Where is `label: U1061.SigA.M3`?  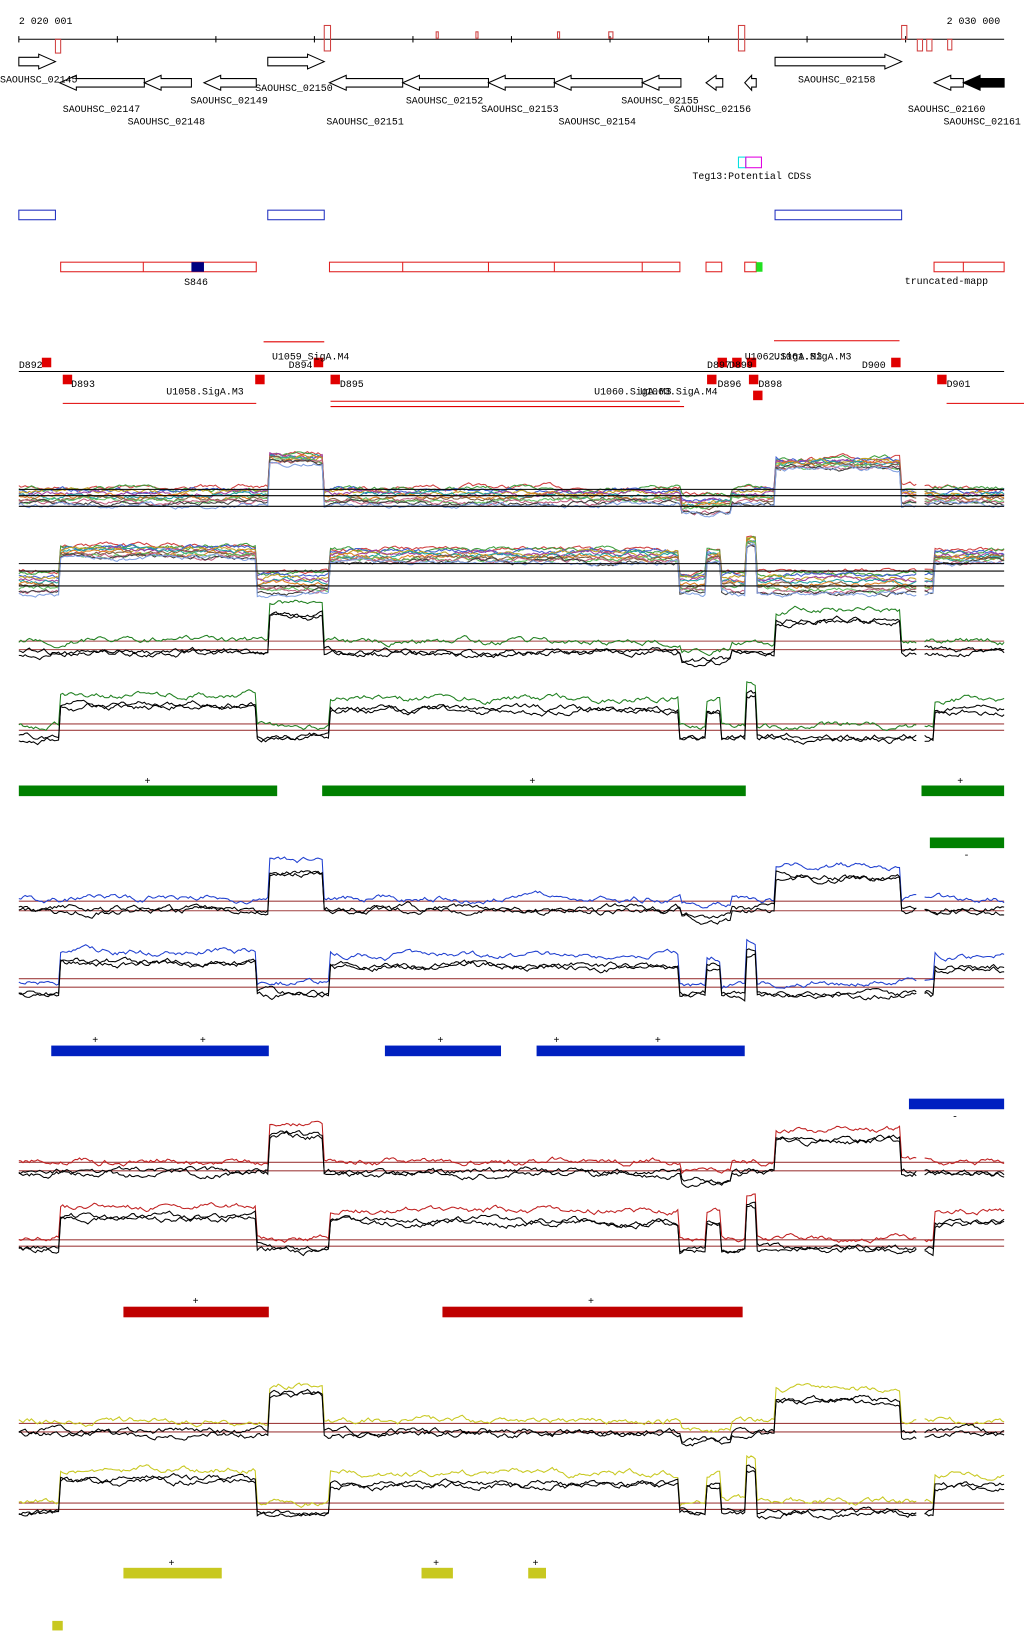
label: U1061.SigA.M3 is located at coordinates (812, 357).